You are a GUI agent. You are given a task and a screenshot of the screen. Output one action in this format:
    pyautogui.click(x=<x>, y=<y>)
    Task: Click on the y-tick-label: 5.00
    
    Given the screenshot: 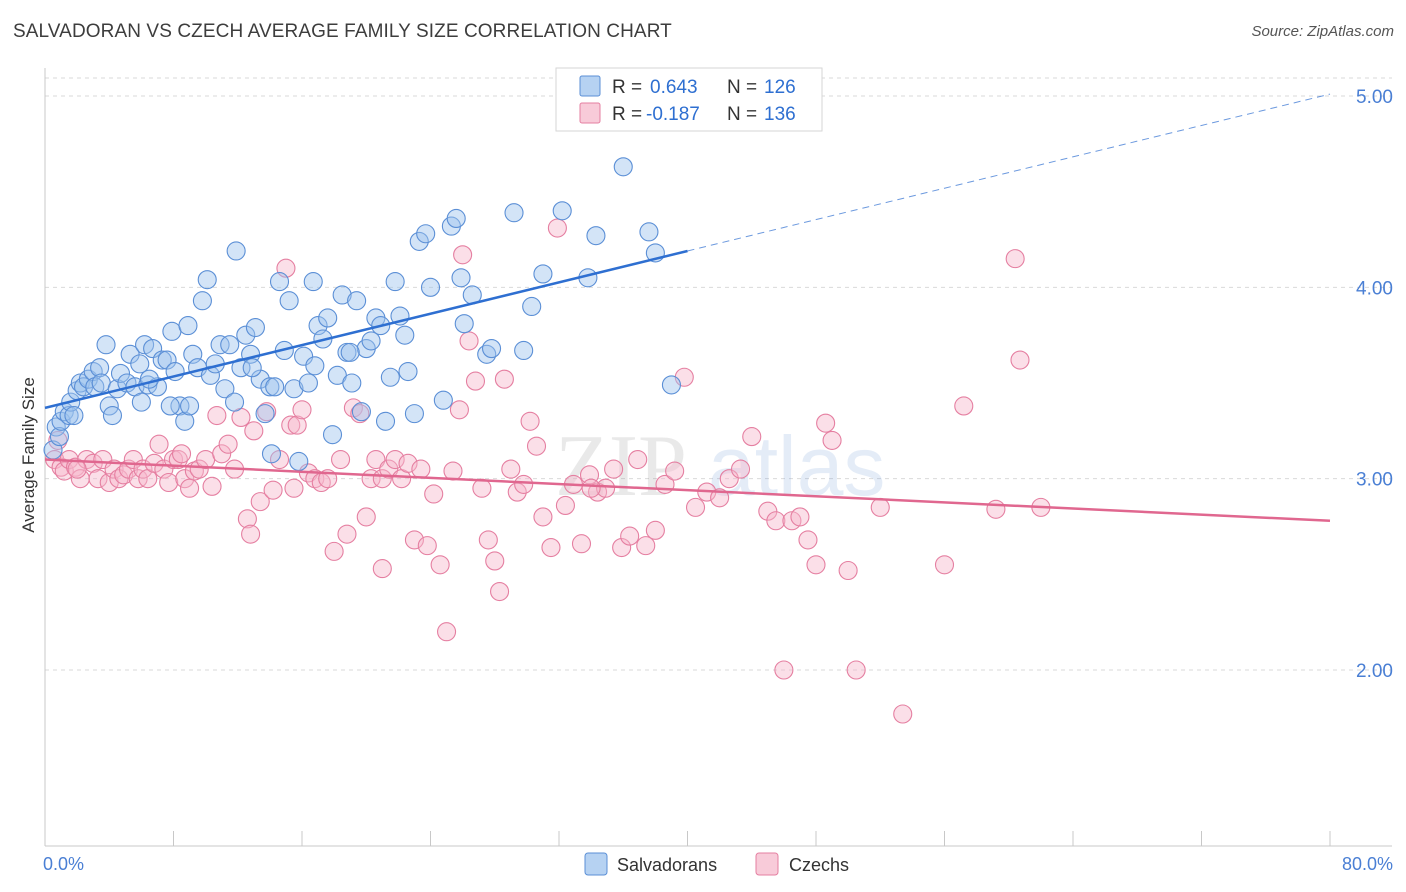 What is the action you would take?
    pyautogui.click(x=1374, y=97)
    